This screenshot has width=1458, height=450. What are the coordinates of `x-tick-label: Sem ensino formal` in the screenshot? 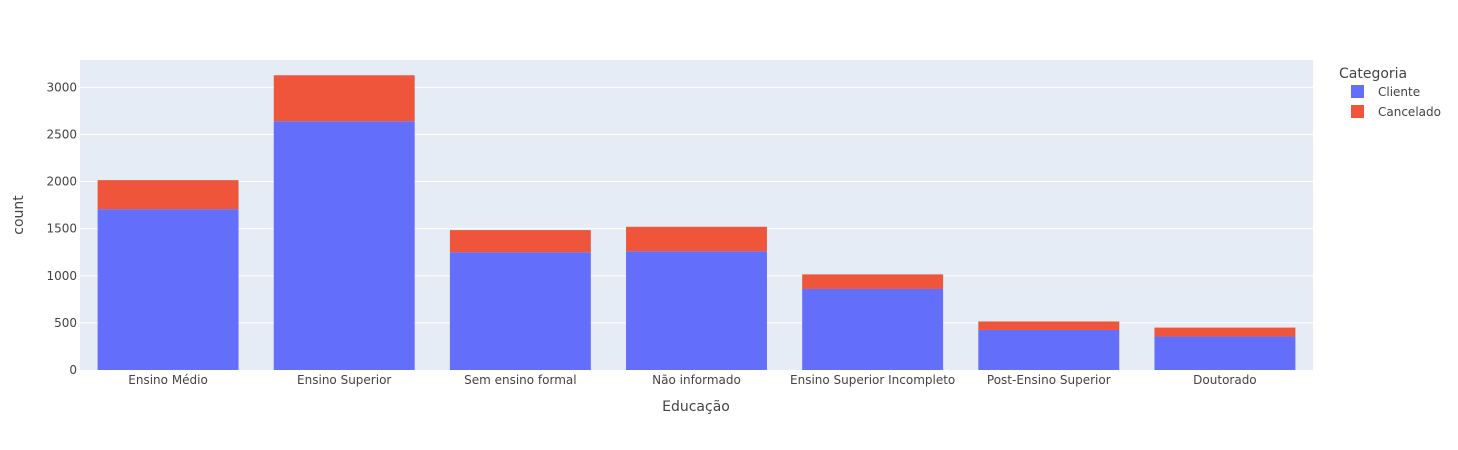 It's located at (520, 380).